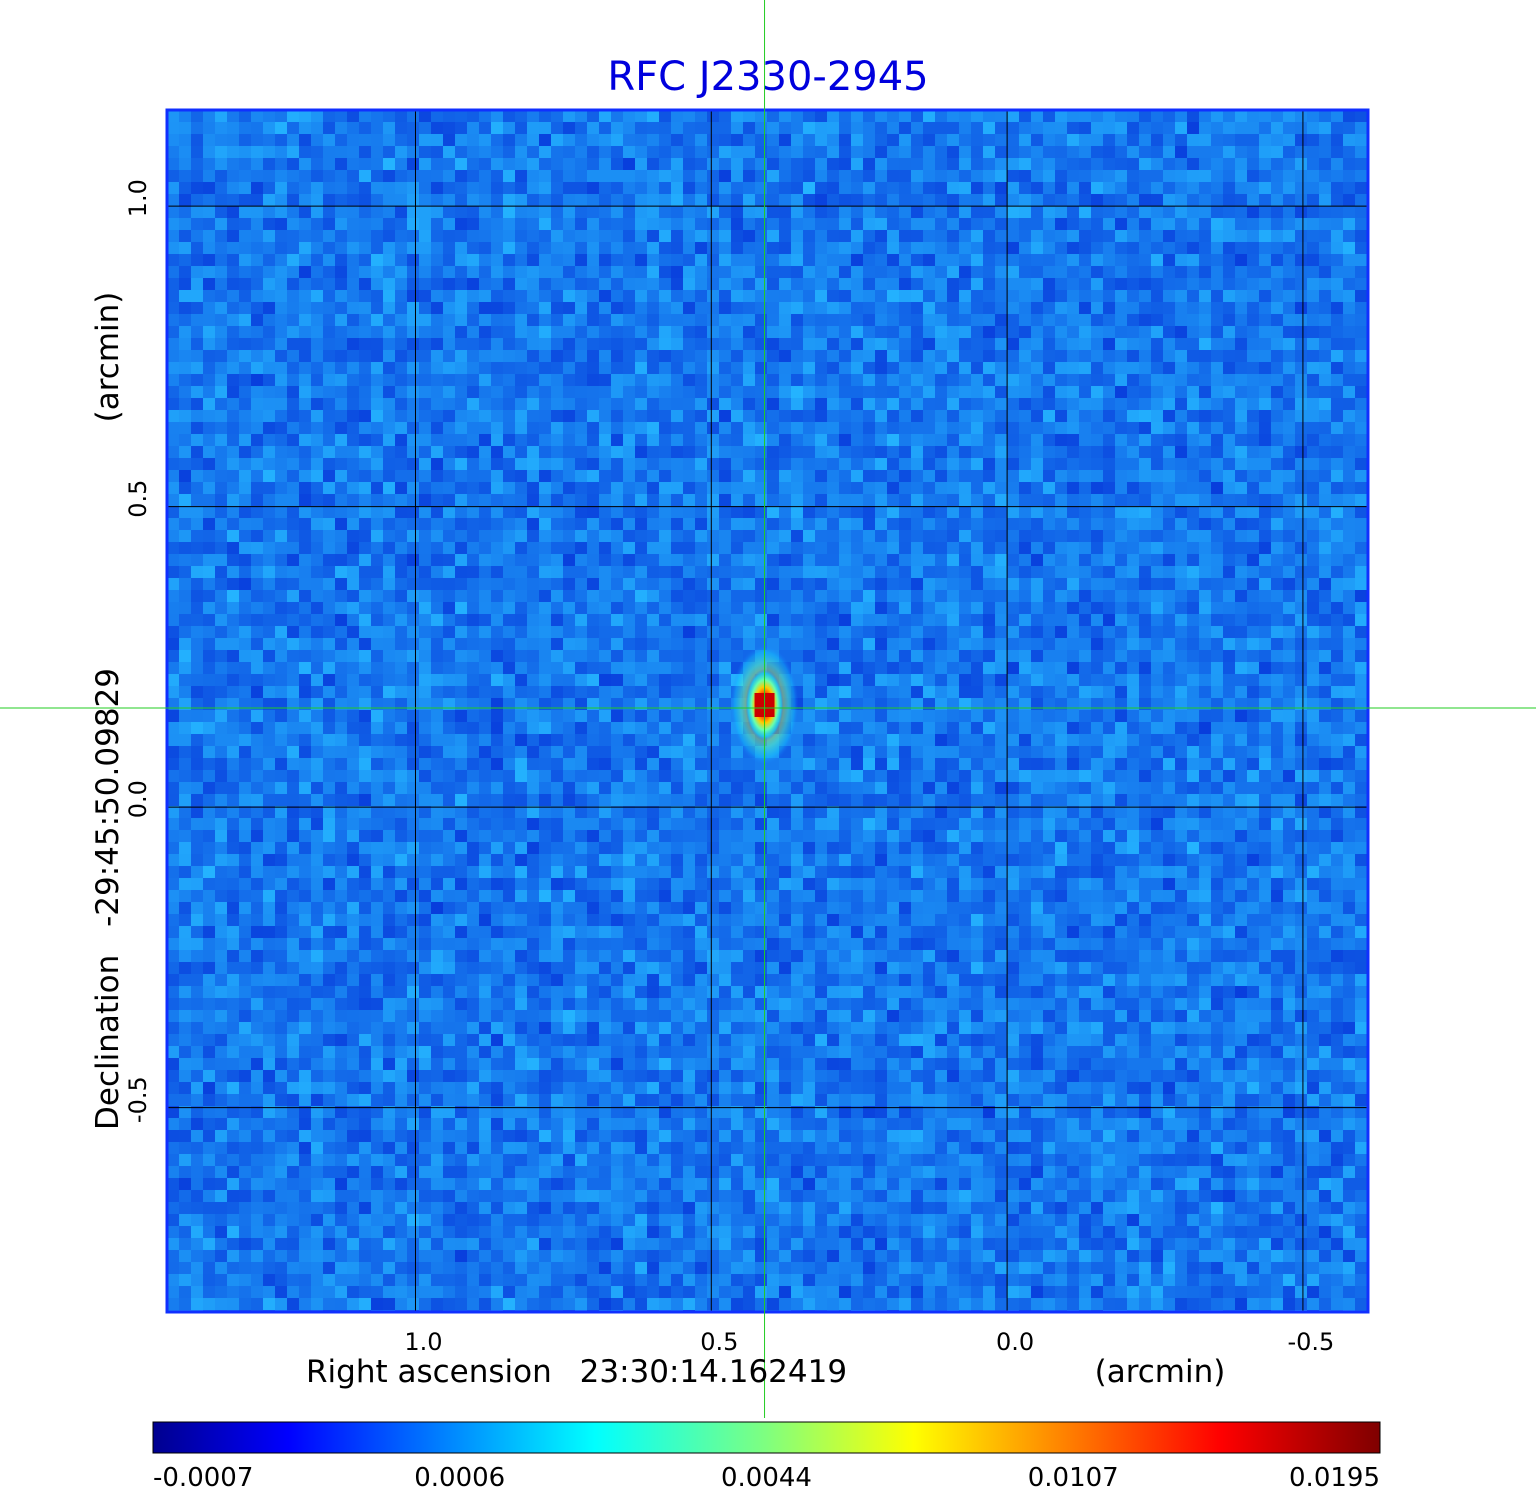  I want to click on colorbar, so click(766, 1437).